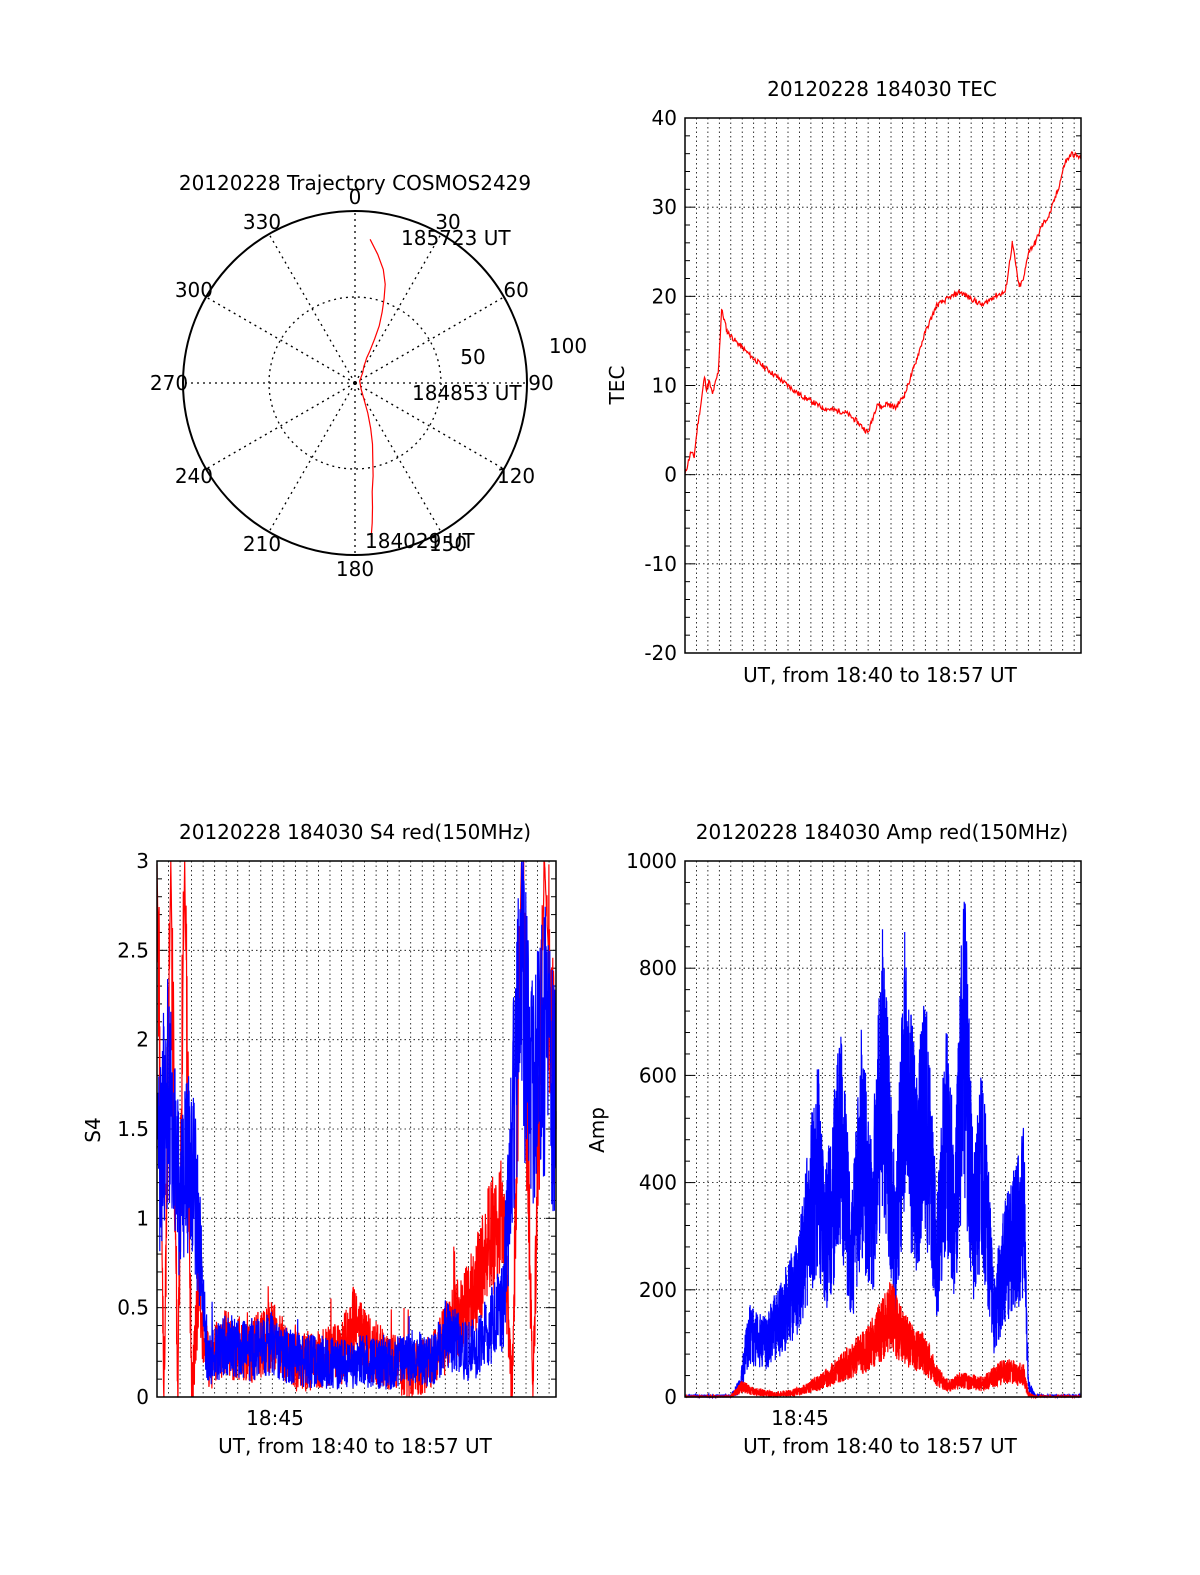 The image size is (1200, 1575). I want to click on tec-y-tick-label: 20, so click(664, 296).